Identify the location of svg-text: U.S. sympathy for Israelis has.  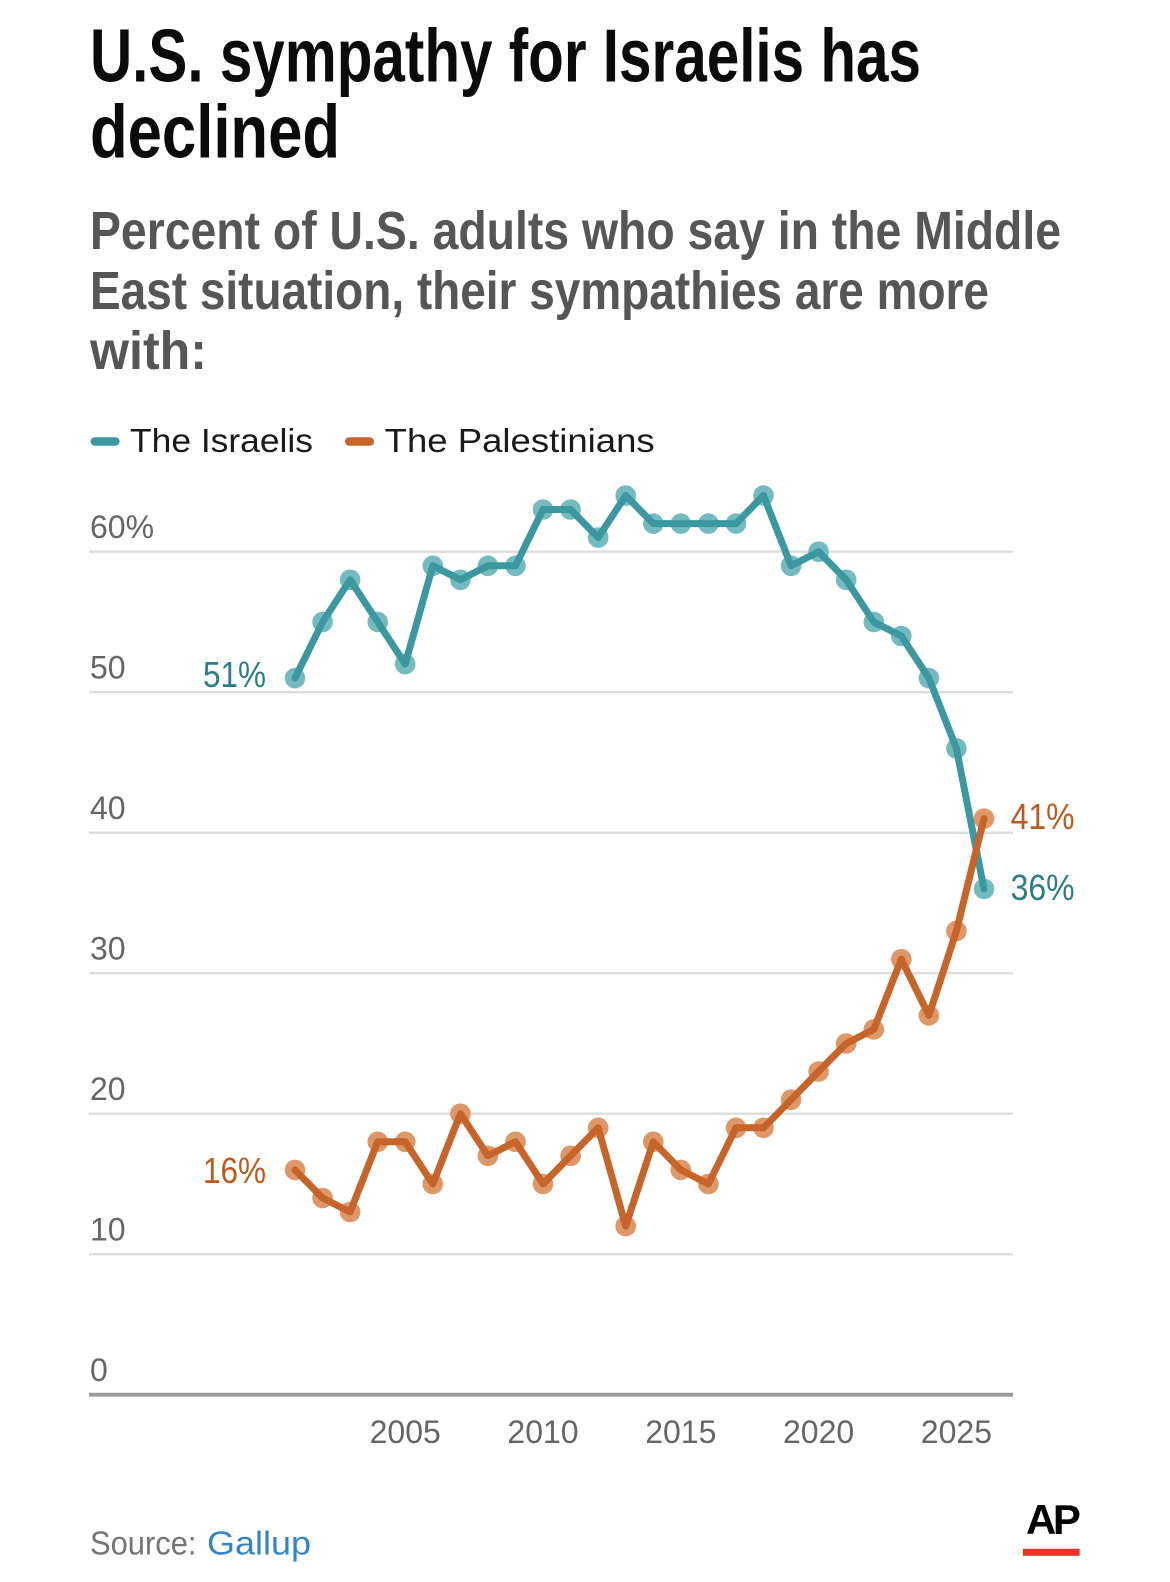
(505, 56).